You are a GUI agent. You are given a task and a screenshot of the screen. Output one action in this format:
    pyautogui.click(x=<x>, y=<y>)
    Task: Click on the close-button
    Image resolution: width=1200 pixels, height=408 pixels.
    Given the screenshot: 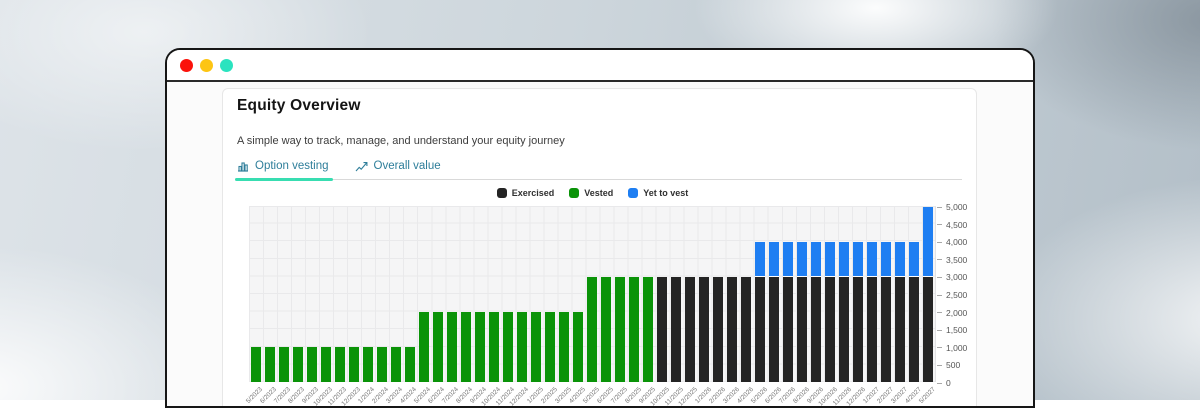 What is the action you would take?
    pyautogui.click(x=186, y=65)
    